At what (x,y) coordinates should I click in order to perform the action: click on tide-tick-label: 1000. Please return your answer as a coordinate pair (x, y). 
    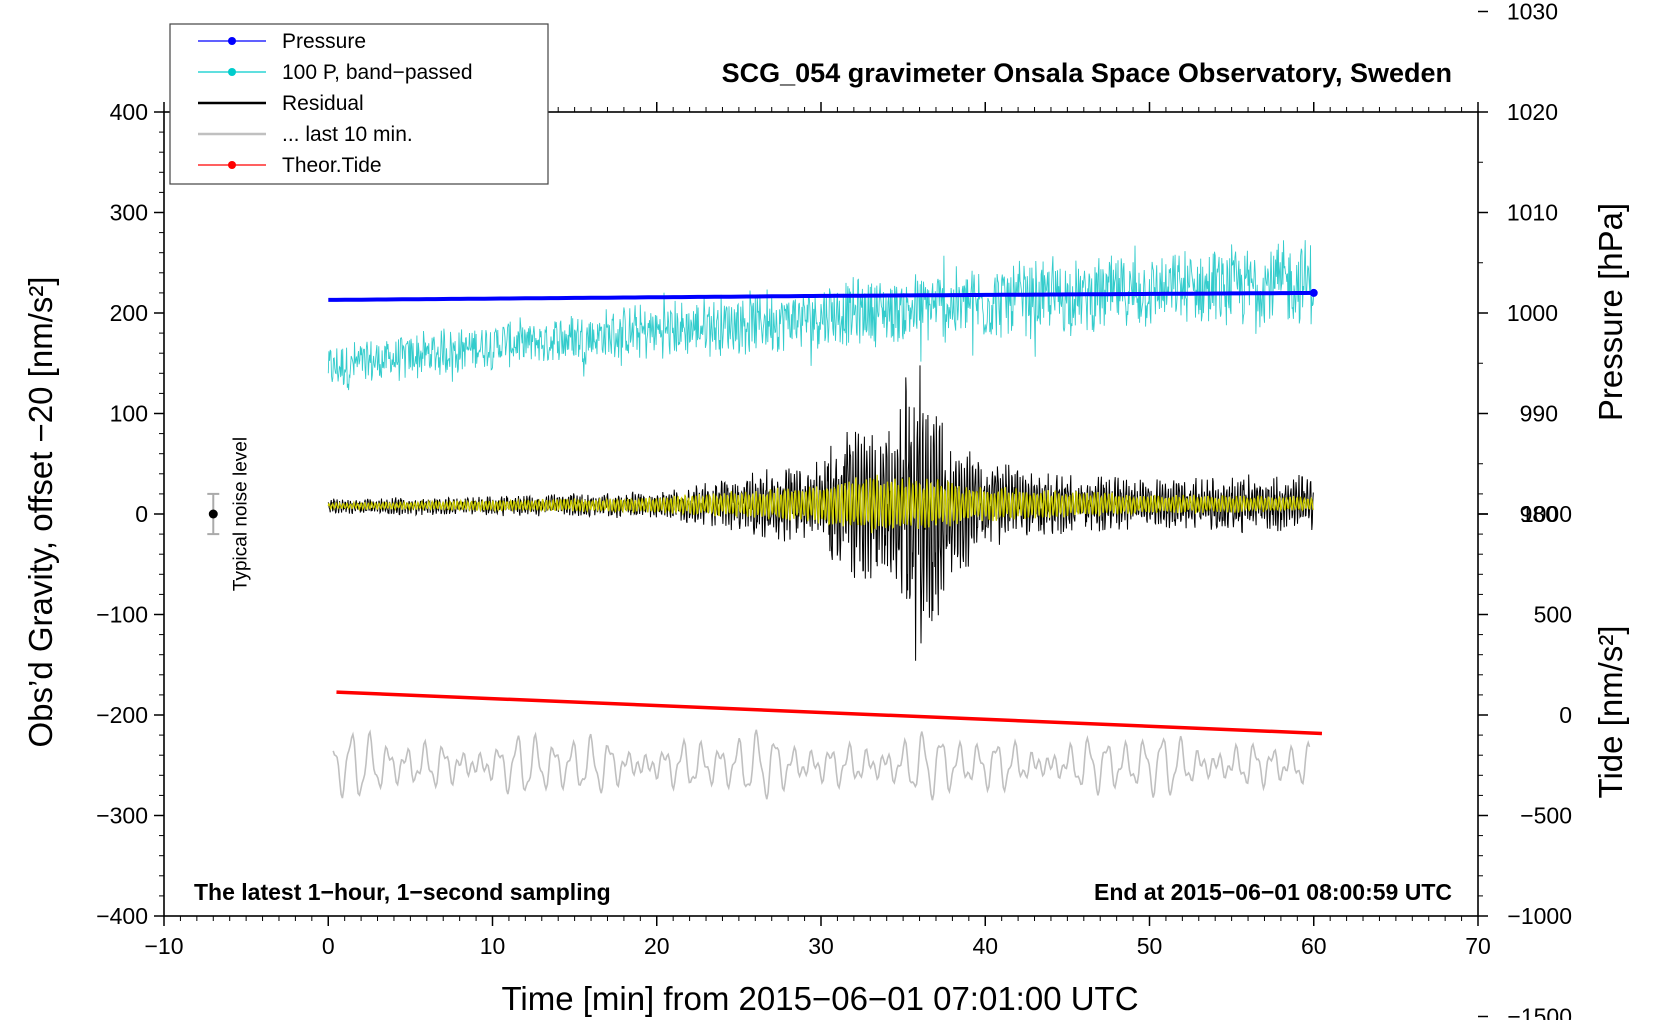
    Looking at the image, I should click on (1546, 514).